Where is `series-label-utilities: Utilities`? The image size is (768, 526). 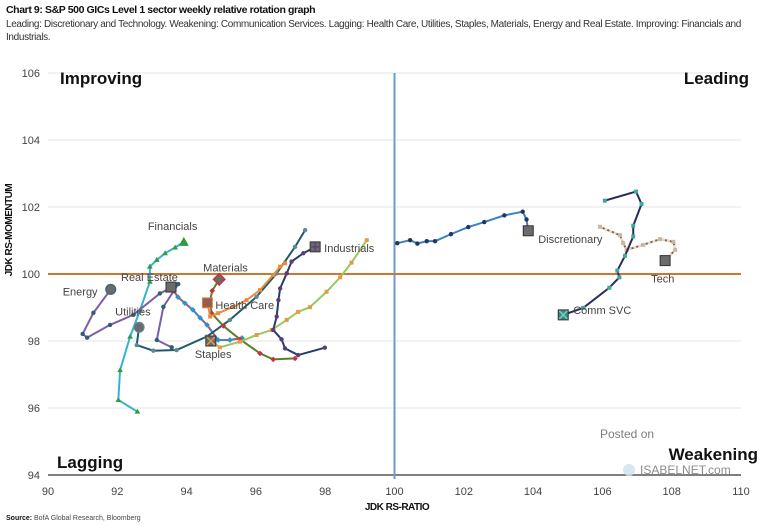
series-label-utilities: Utilities is located at coordinates (133, 312).